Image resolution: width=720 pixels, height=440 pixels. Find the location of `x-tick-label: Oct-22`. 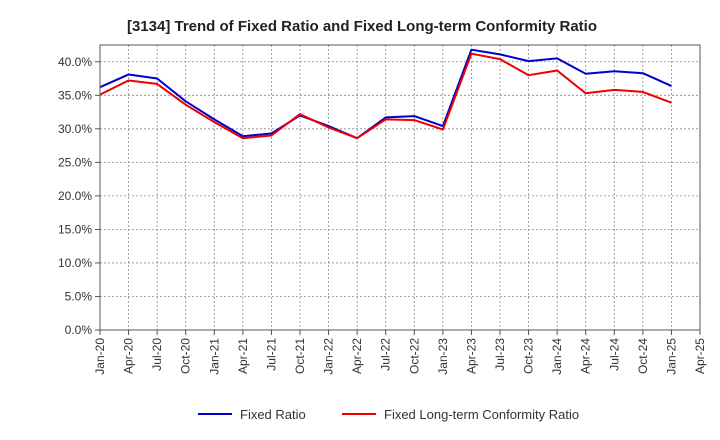

x-tick-label: Oct-22 is located at coordinates (414, 356).